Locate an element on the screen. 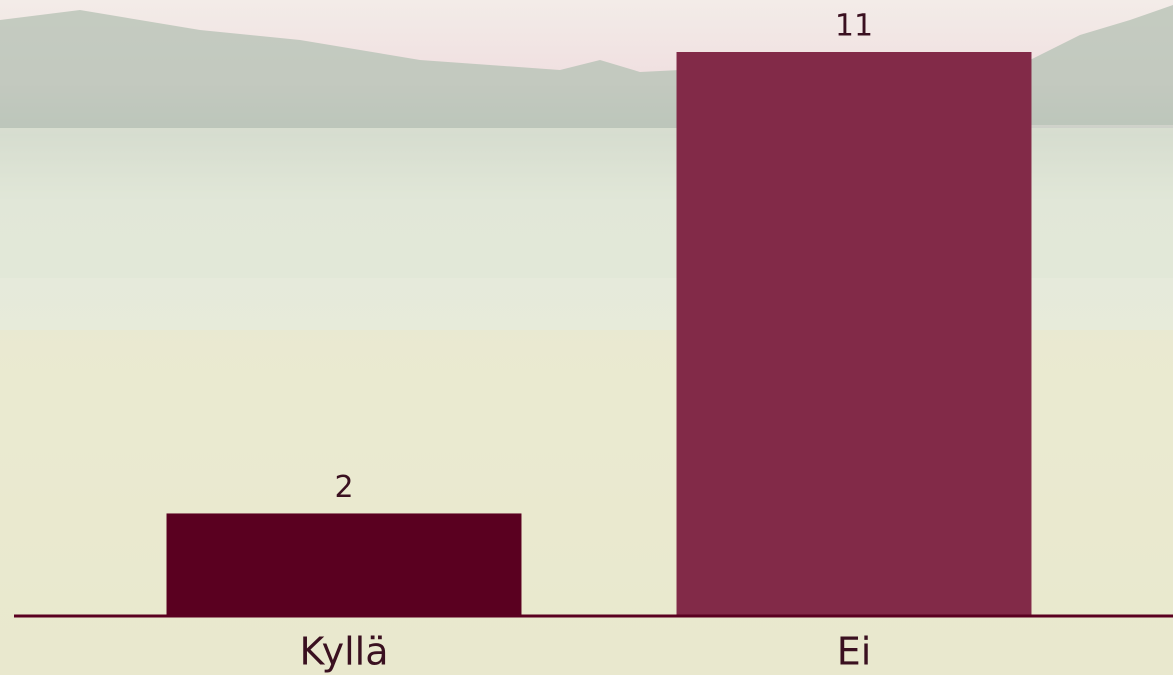  value-label: 2 is located at coordinates (343, 487).